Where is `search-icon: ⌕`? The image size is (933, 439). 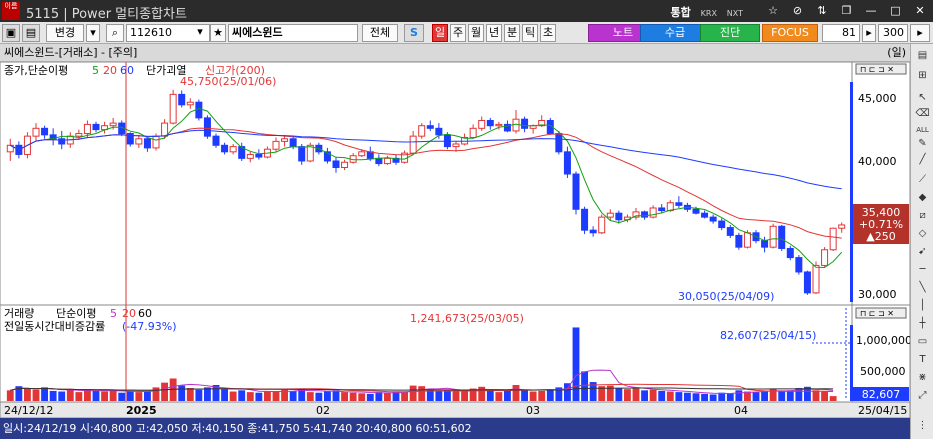
search-icon: ⌕ is located at coordinates (115, 33).